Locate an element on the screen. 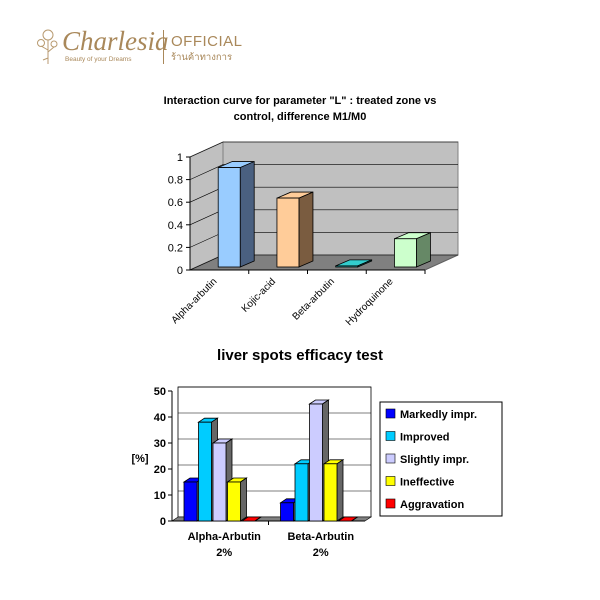  y-tick-label: 30 is located at coordinates (160, 444).